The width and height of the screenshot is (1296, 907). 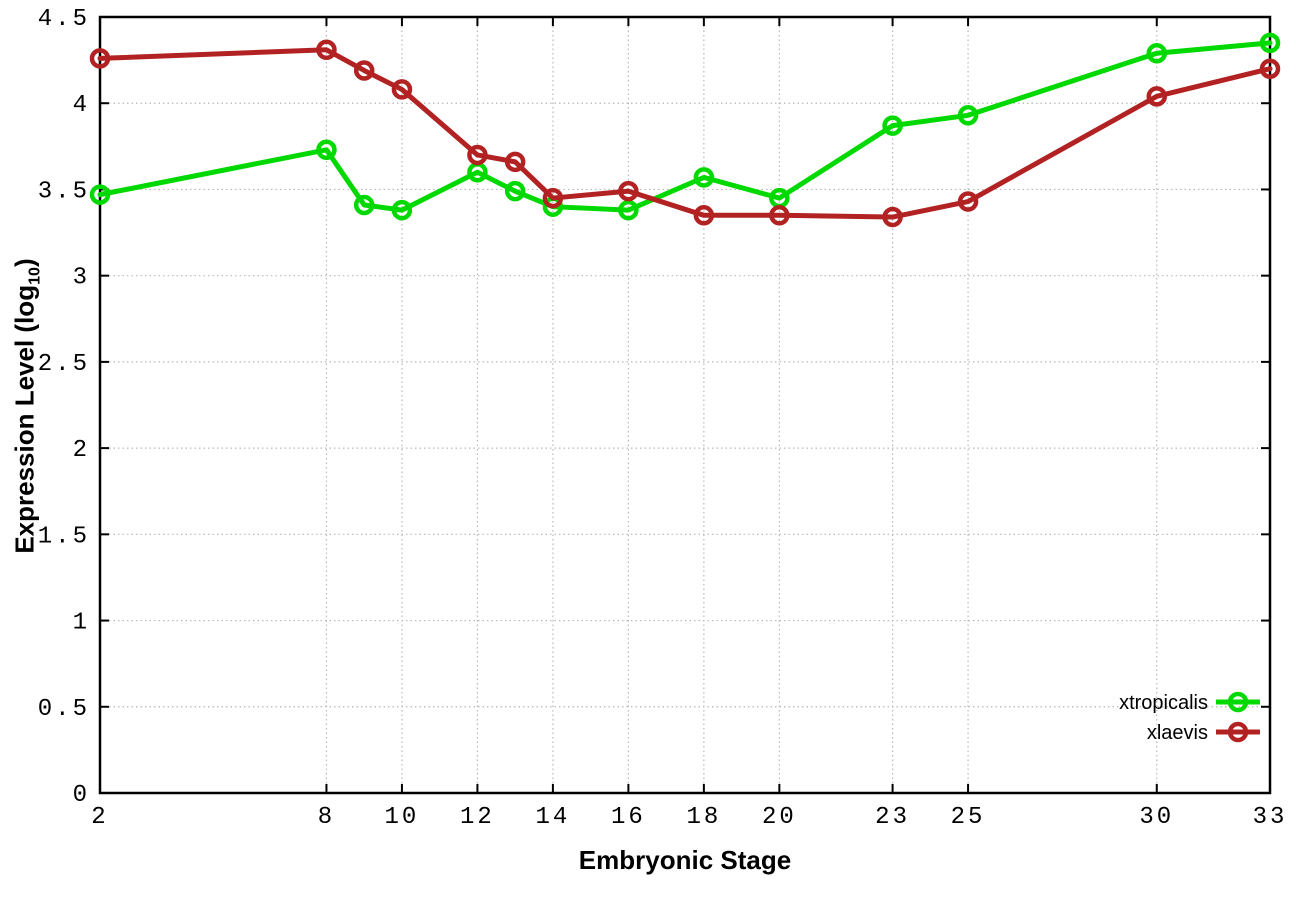 What do you see at coordinates (1156, 817) in the screenshot?
I see `x-tick-label: 30` at bounding box center [1156, 817].